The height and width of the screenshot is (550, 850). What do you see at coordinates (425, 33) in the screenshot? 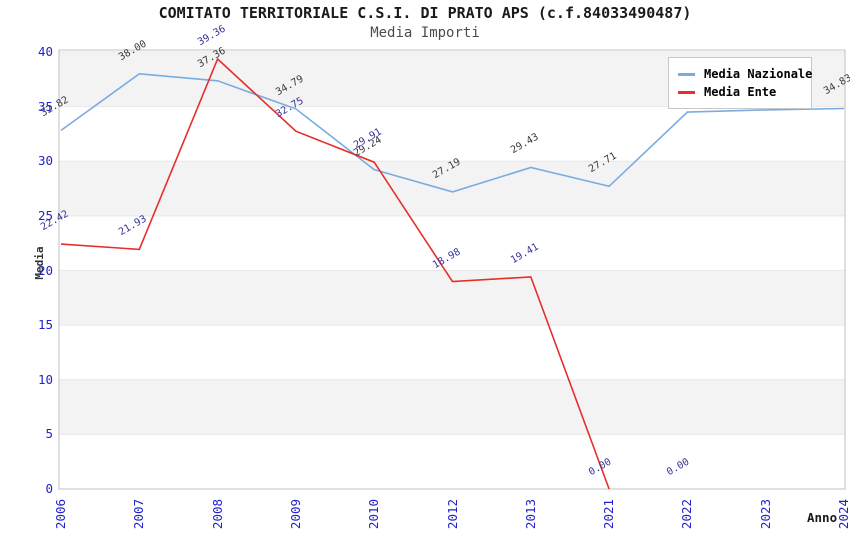
I see `chart-subtitle: Media Importi` at bounding box center [425, 33].